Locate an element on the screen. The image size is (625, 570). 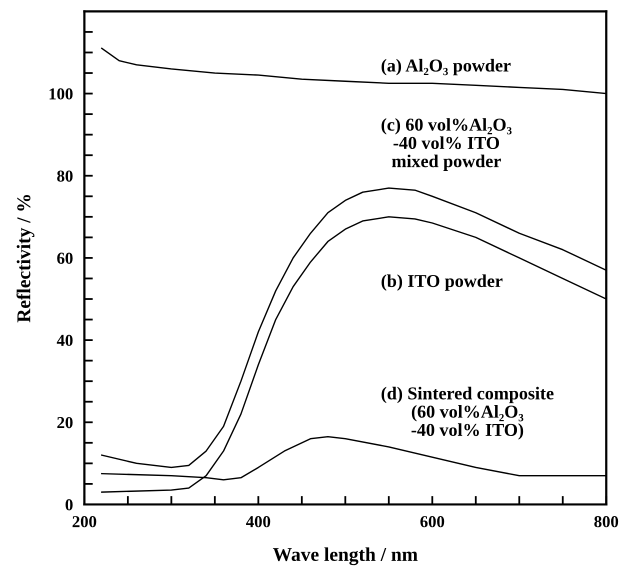
y-tick-label: 80 is located at coordinates (65, 176).